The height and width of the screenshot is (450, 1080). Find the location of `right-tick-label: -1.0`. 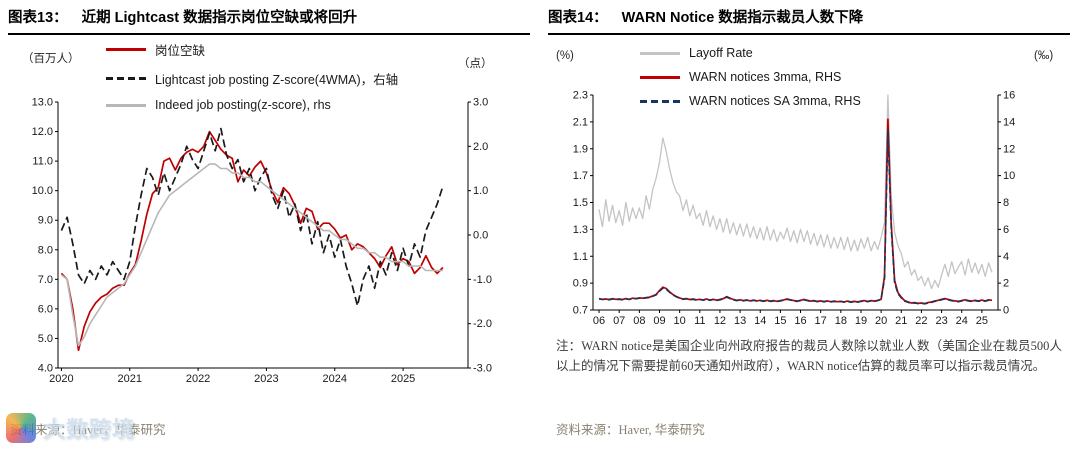

right-tick-label: -1.0 is located at coordinates (482, 280).